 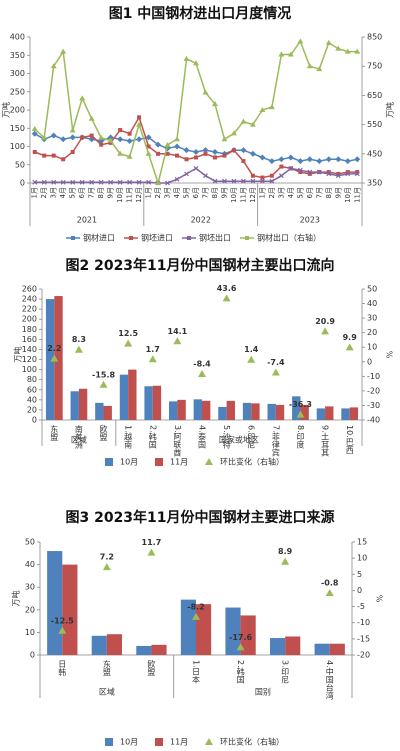 What do you see at coordinates (205, 192) in the screenshot?
I see `x-tick-label: 7月` at bounding box center [205, 192].